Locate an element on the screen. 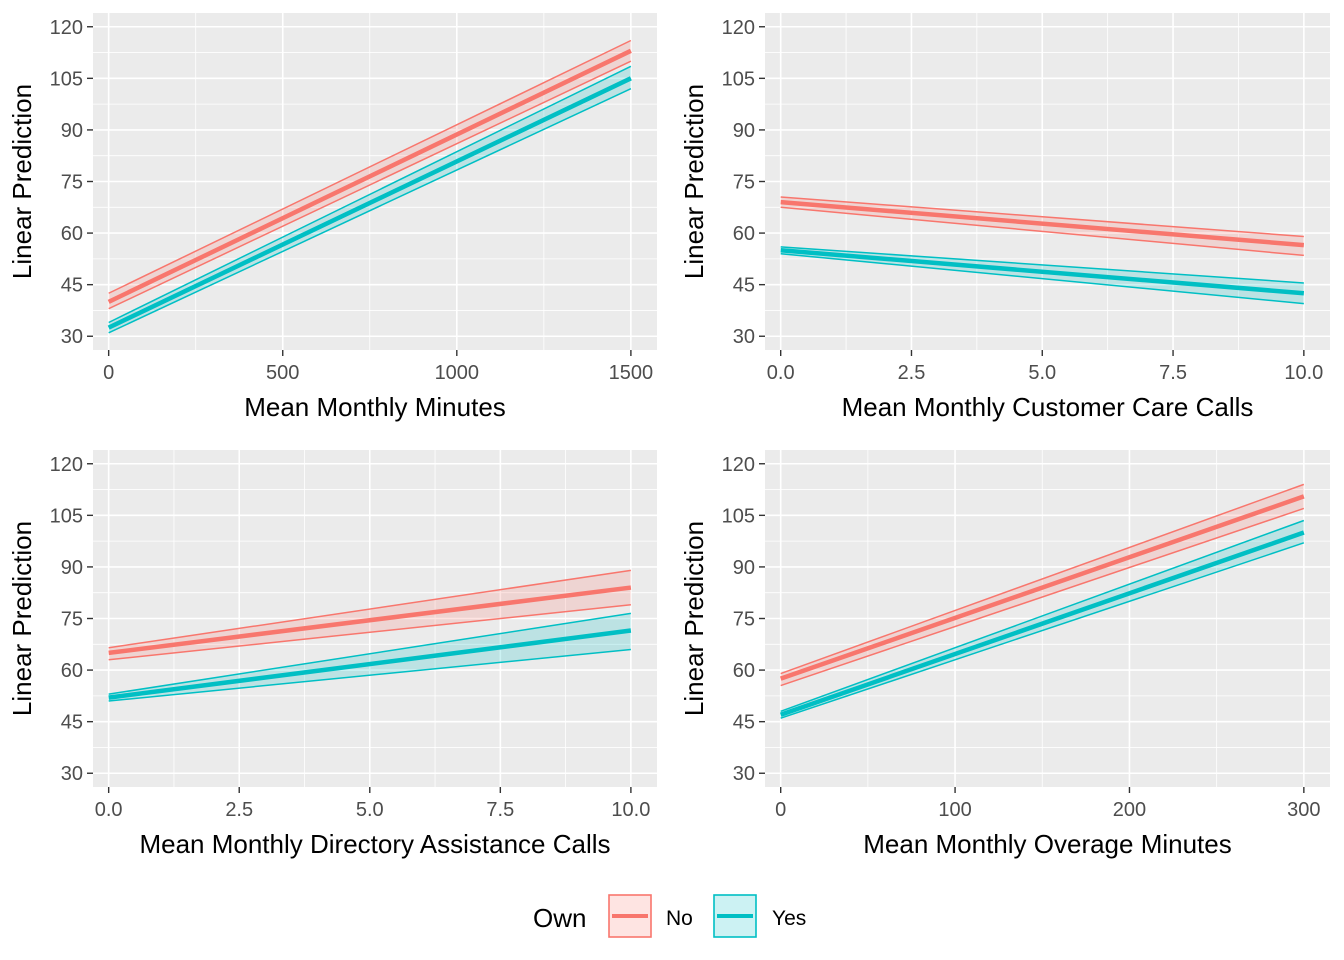 The width and height of the screenshot is (1344, 960). x-axis-title: Mean Monthly Minutes is located at coordinates (375, 407).